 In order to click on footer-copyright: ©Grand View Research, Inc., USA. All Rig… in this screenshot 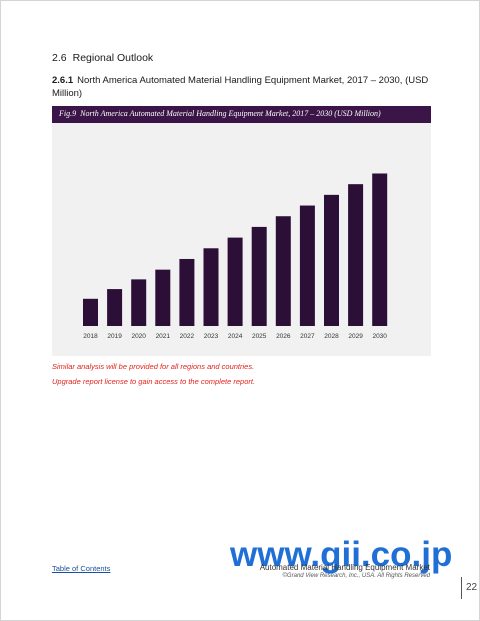, I will do `click(356, 576)`.